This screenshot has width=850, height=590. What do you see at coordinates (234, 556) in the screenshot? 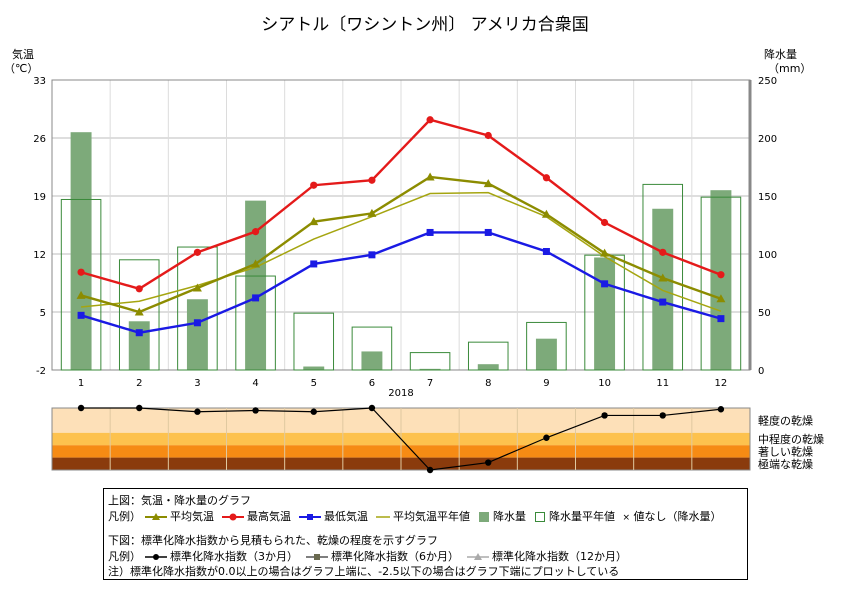
I see `legend-label-spi3: 標準化降水指数（3か月）` at bounding box center [234, 556].